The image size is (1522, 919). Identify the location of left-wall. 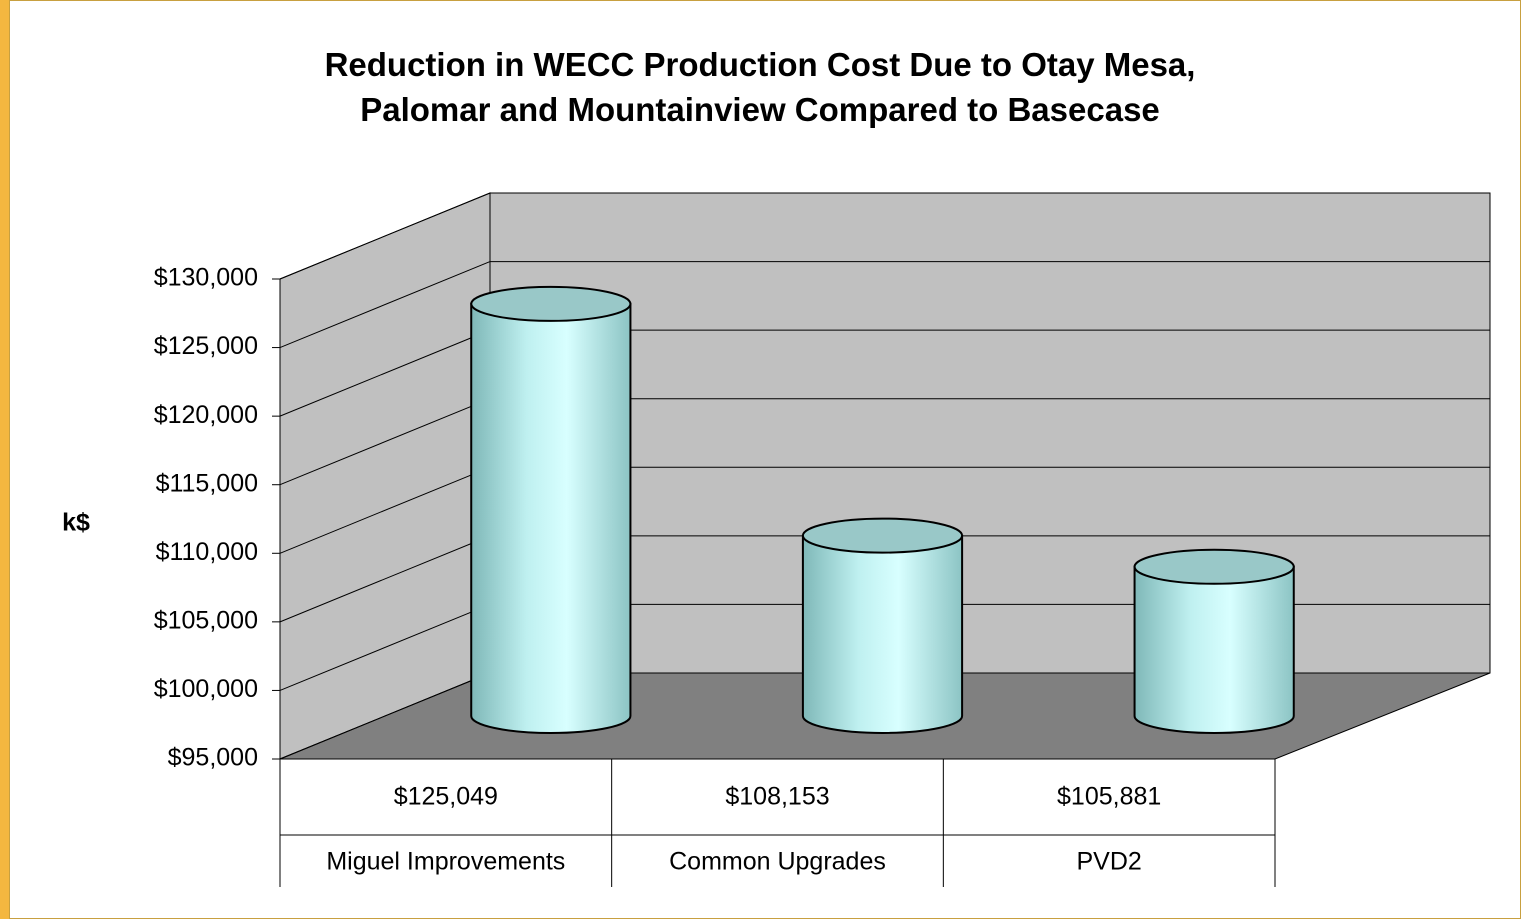
(385, 476).